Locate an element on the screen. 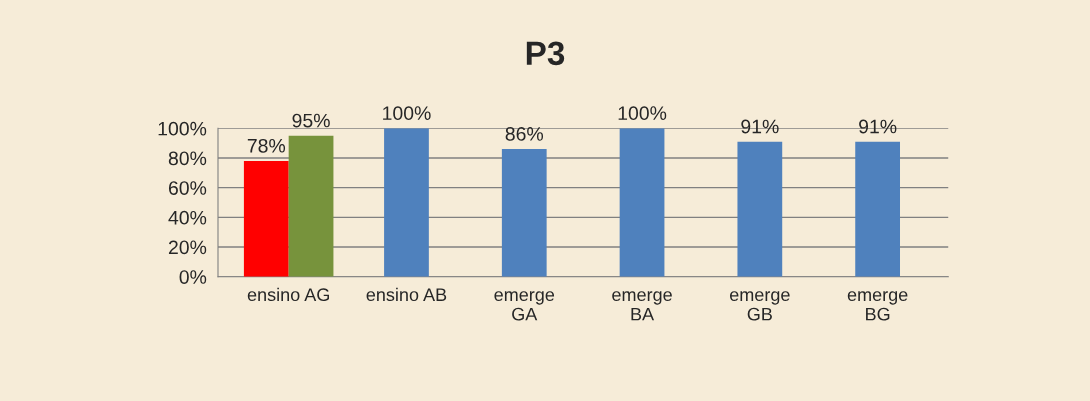 This screenshot has height=401, width=1090. y-tick-label: 80% is located at coordinates (187, 158).